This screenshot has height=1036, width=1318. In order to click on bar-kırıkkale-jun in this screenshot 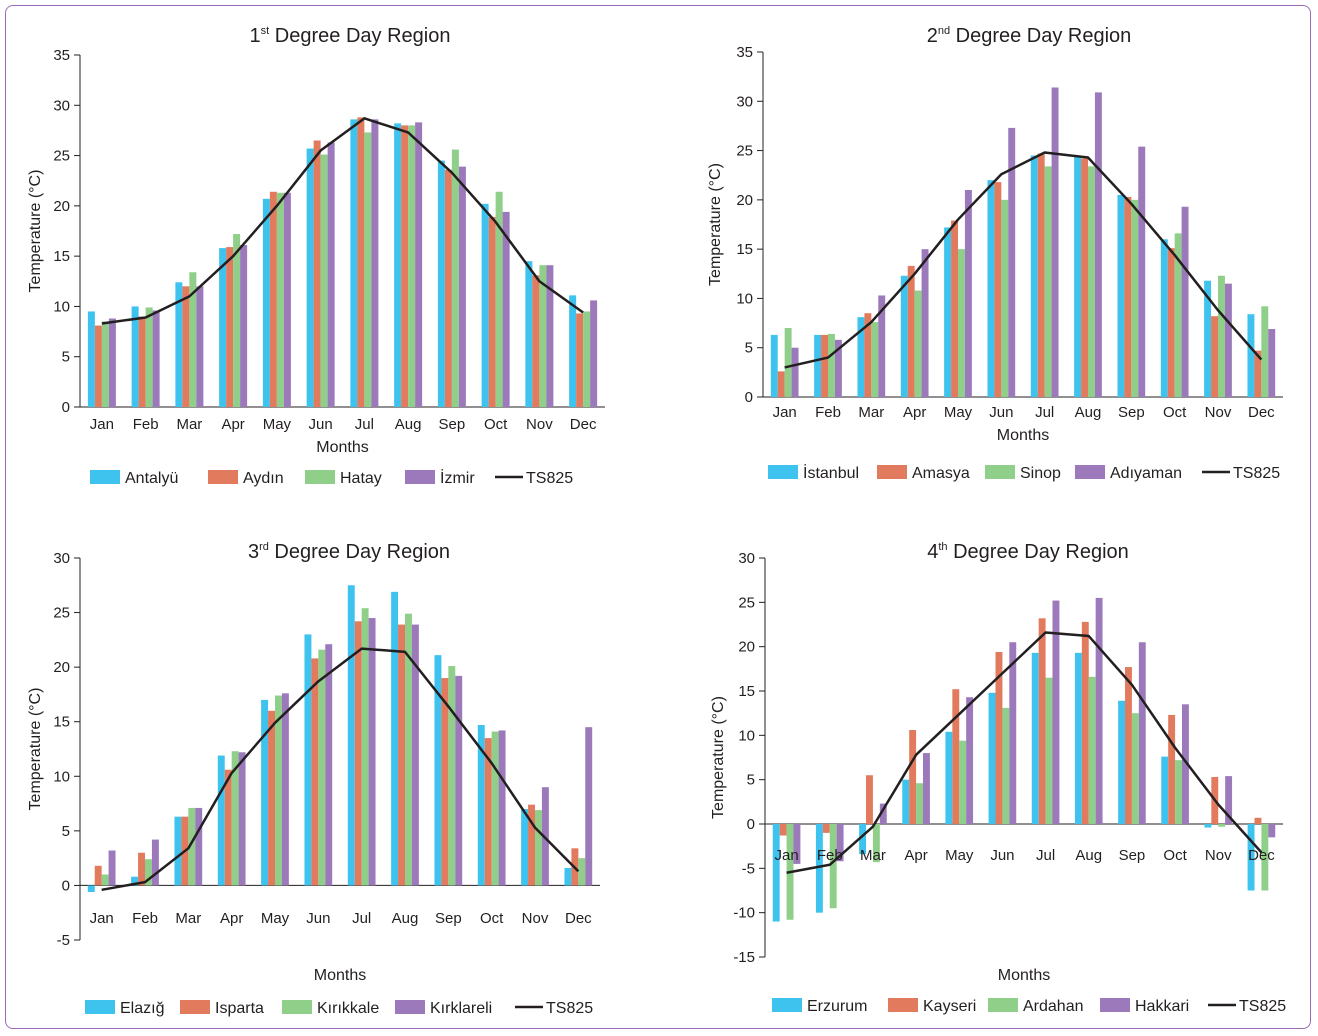, I will do `click(322, 767)`.